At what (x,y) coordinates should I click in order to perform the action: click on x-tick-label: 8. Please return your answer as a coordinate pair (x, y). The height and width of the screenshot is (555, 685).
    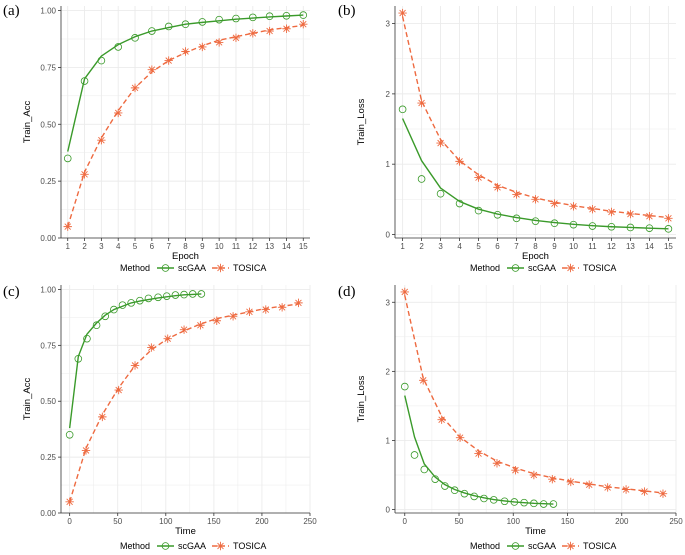
    Looking at the image, I should click on (185, 246).